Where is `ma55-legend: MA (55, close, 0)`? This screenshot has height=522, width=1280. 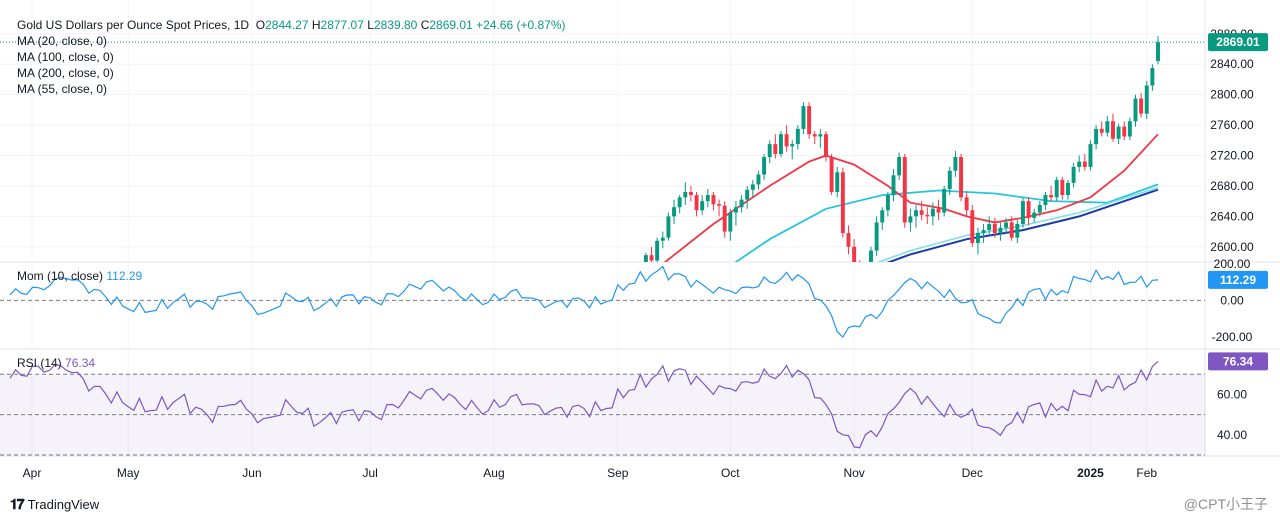
ma55-legend: MA (55, close, 0) is located at coordinates (62, 89).